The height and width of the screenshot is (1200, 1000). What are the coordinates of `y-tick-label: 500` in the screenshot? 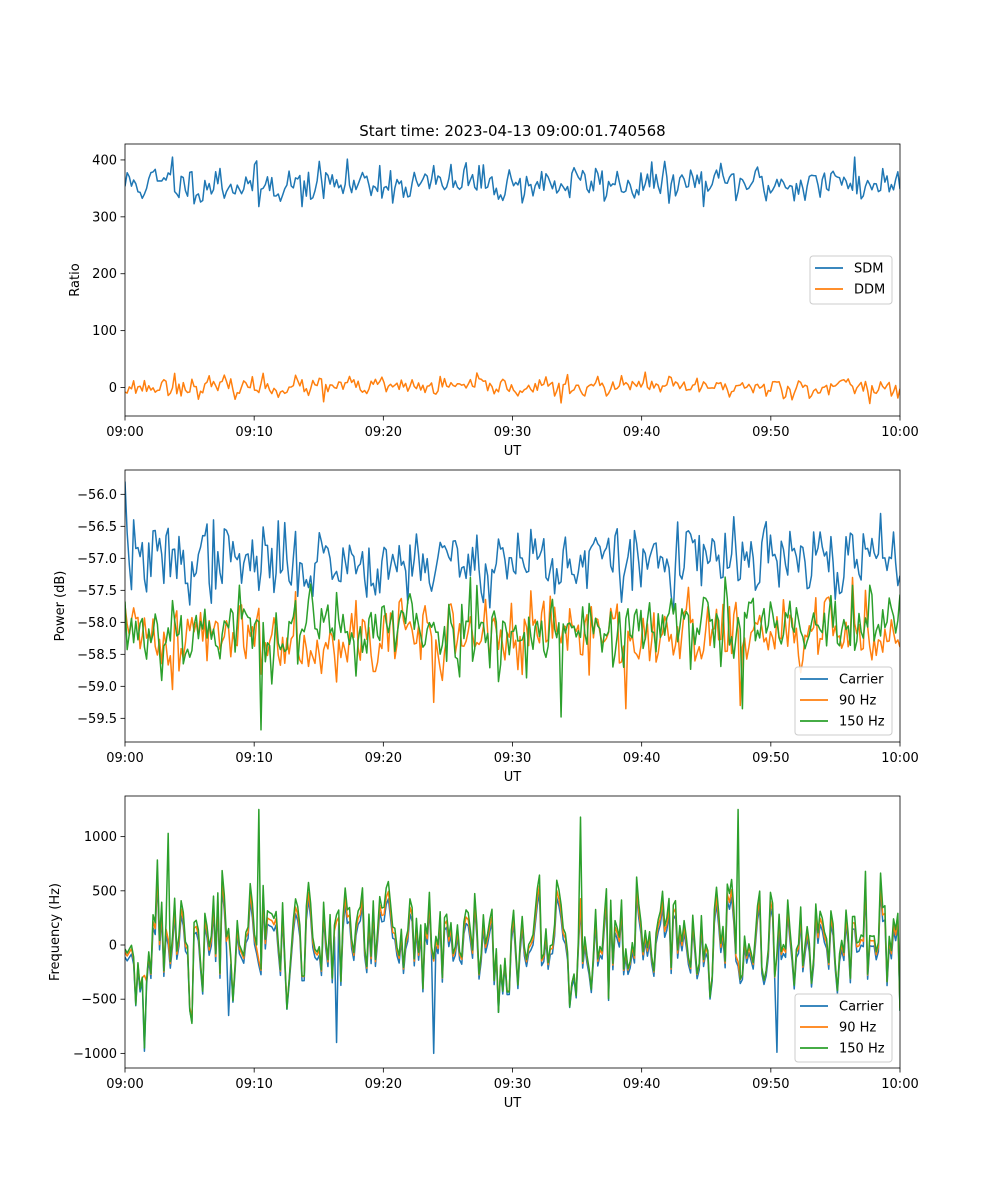 It's located at (104, 891).